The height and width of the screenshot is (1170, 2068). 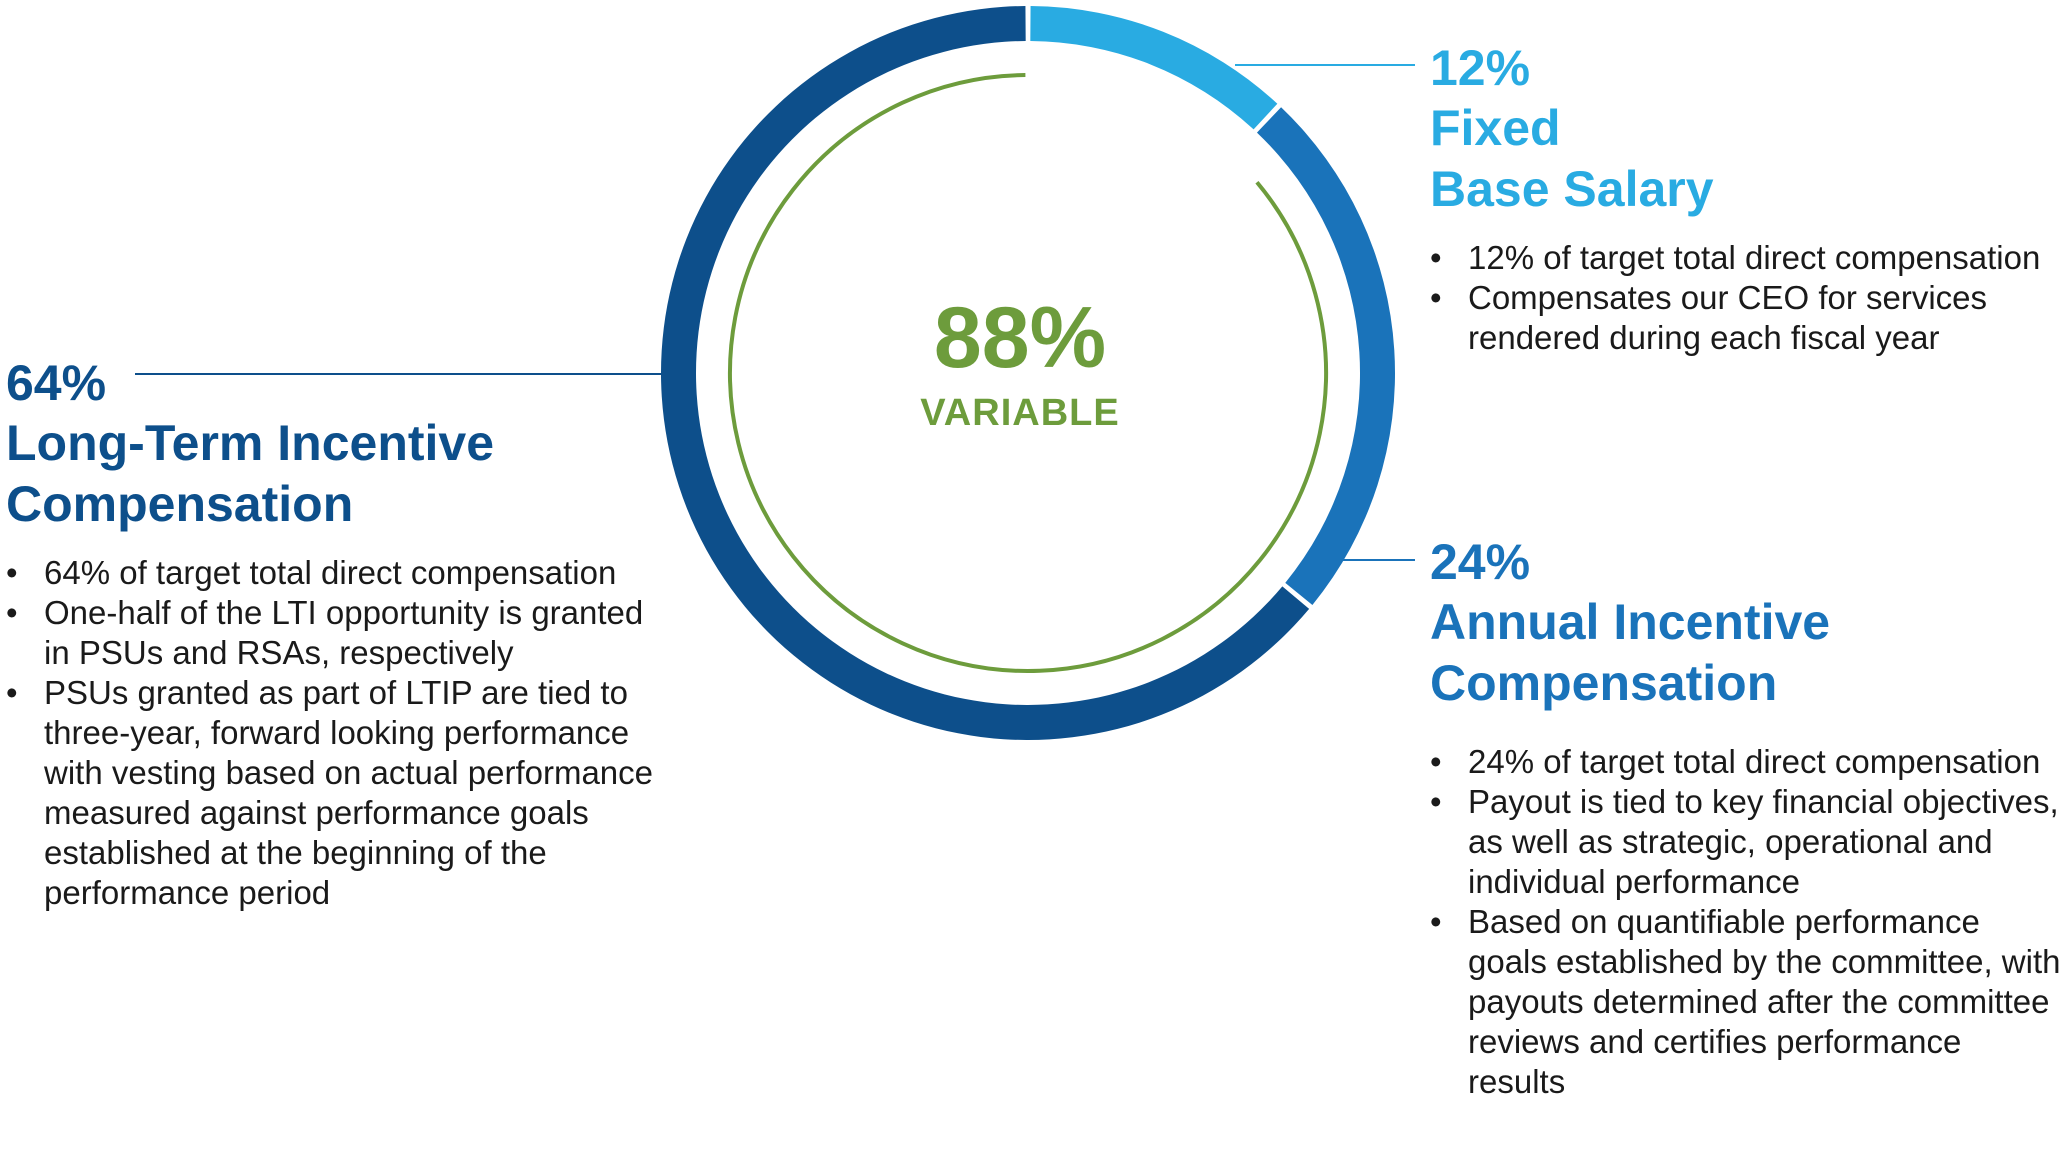 What do you see at coordinates (1480, 68) in the screenshot?
I see `base-salary-percent: 12%` at bounding box center [1480, 68].